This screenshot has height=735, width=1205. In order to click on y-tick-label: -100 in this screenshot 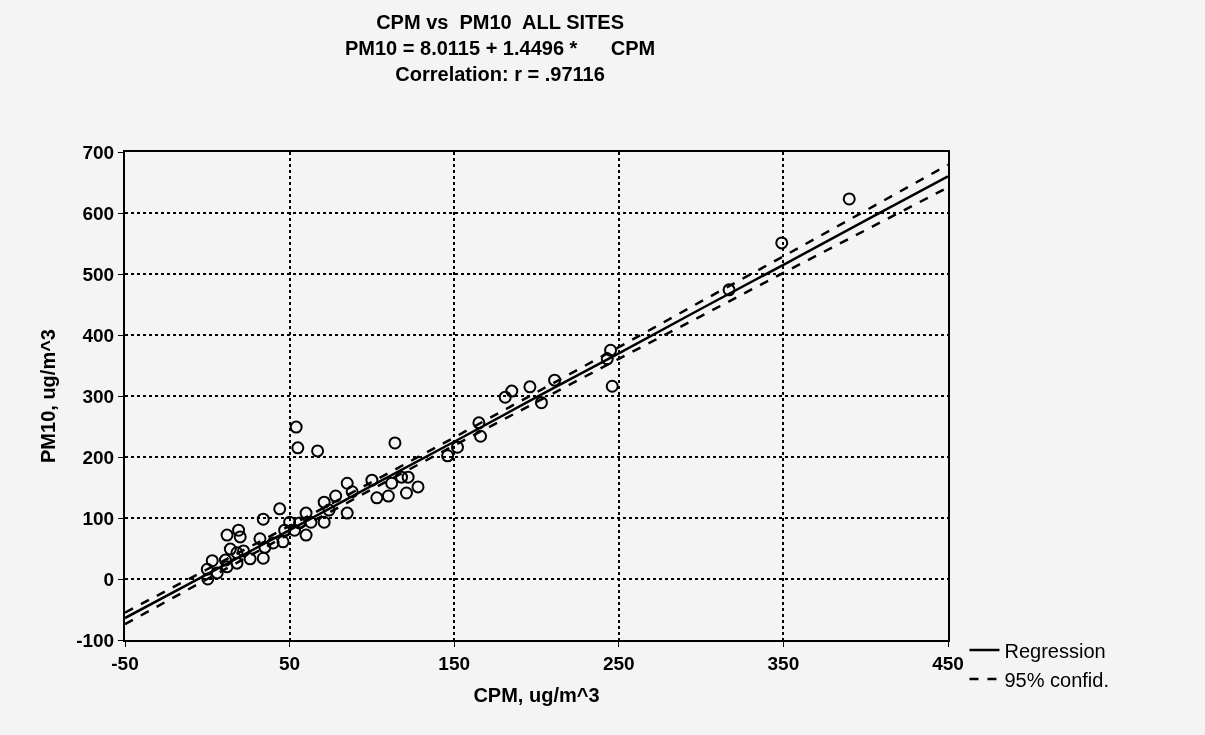, I will do `click(95, 640)`.